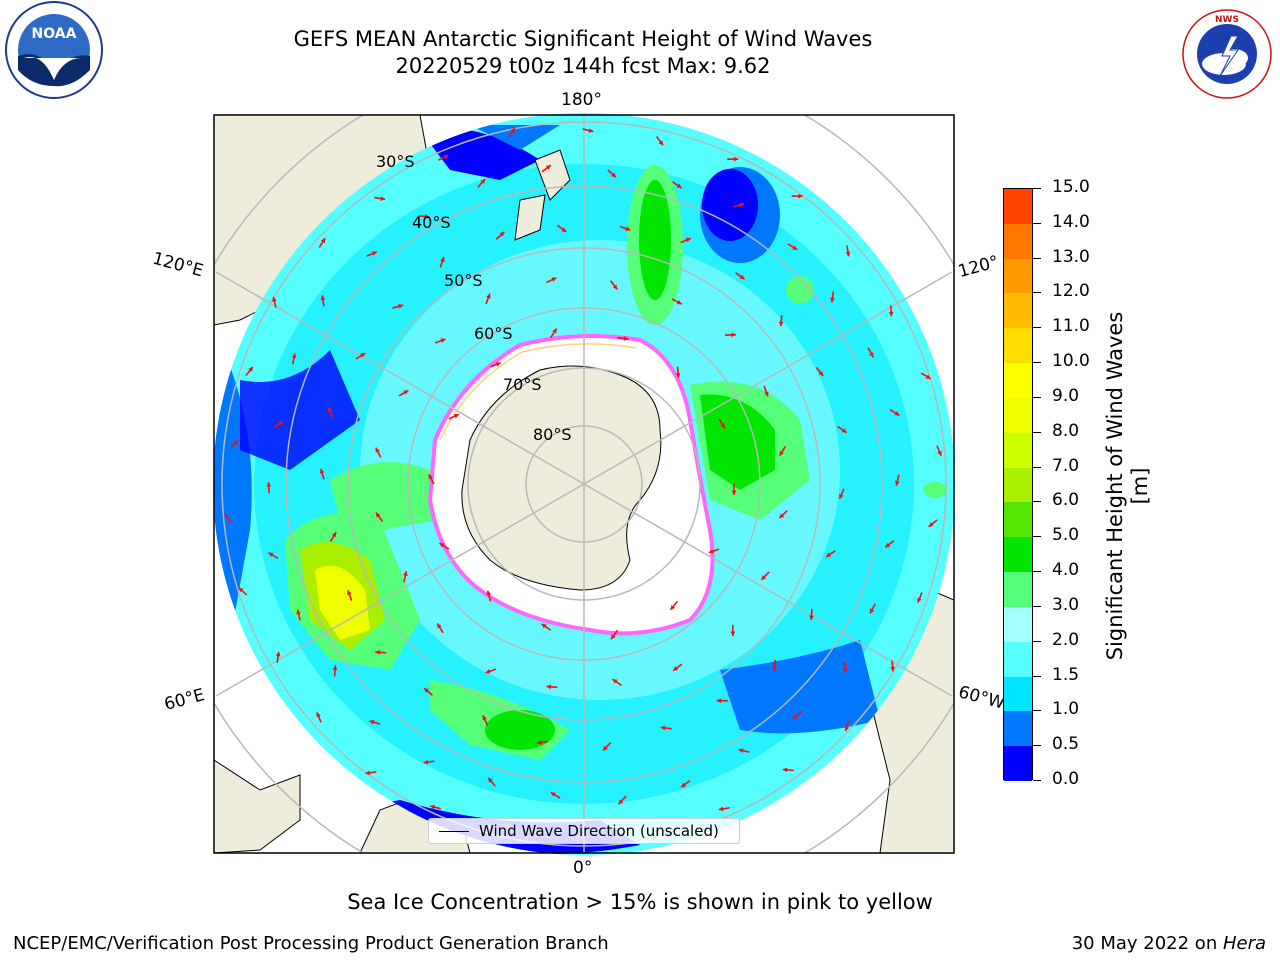 This screenshot has height=960, width=1280. What do you see at coordinates (581, 100) in the screenshot?
I see `lon-label-180: 180°` at bounding box center [581, 100].